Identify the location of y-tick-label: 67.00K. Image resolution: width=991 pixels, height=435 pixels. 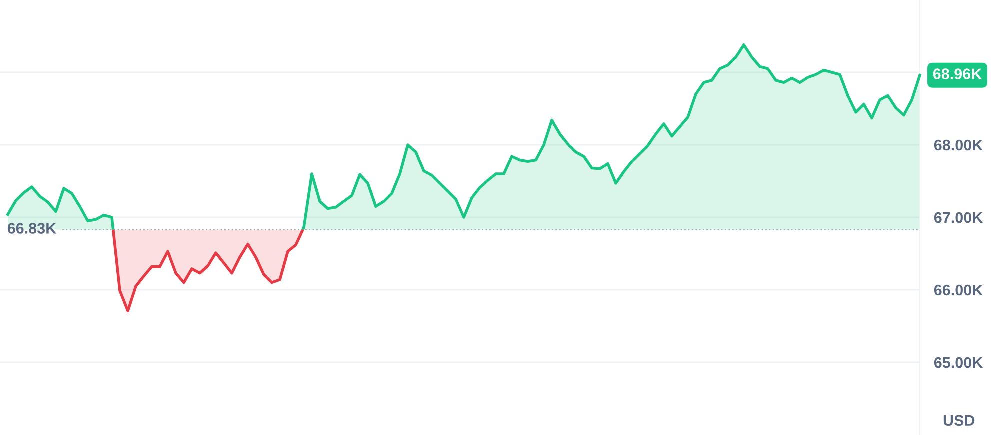
(959, 218).